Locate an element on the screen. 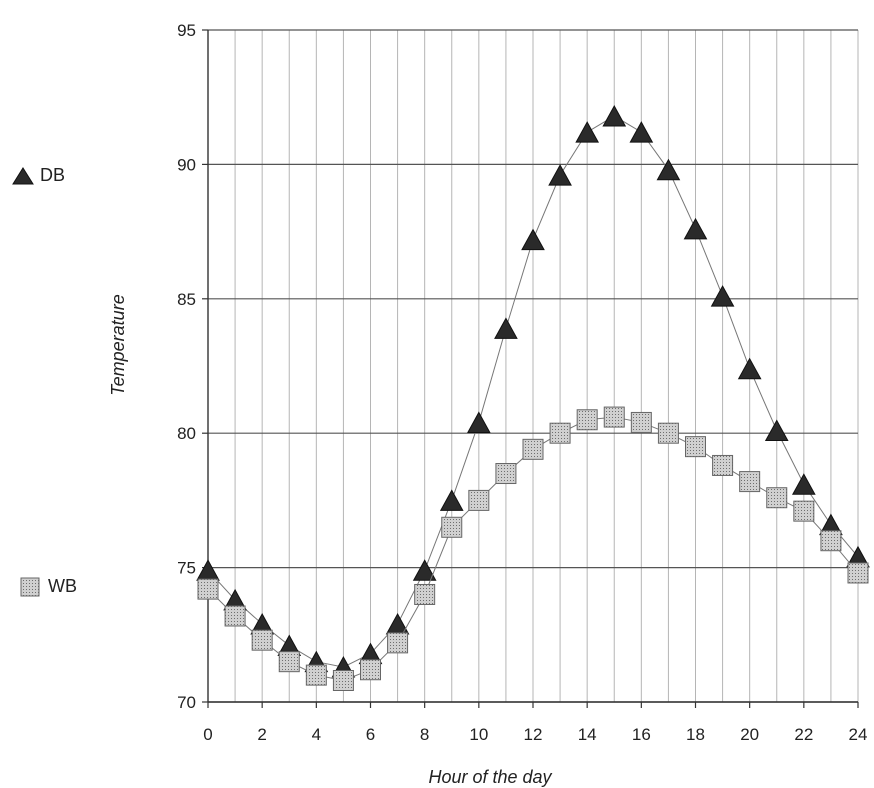 The height and width of the screenshot is (788, 874). legend-entry-wb: WB is located at coordinates (48, 586).